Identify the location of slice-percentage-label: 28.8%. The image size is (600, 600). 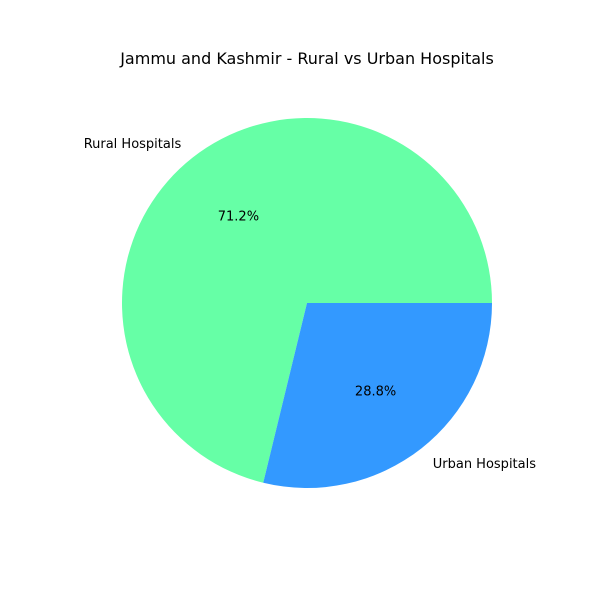
(375, 391).